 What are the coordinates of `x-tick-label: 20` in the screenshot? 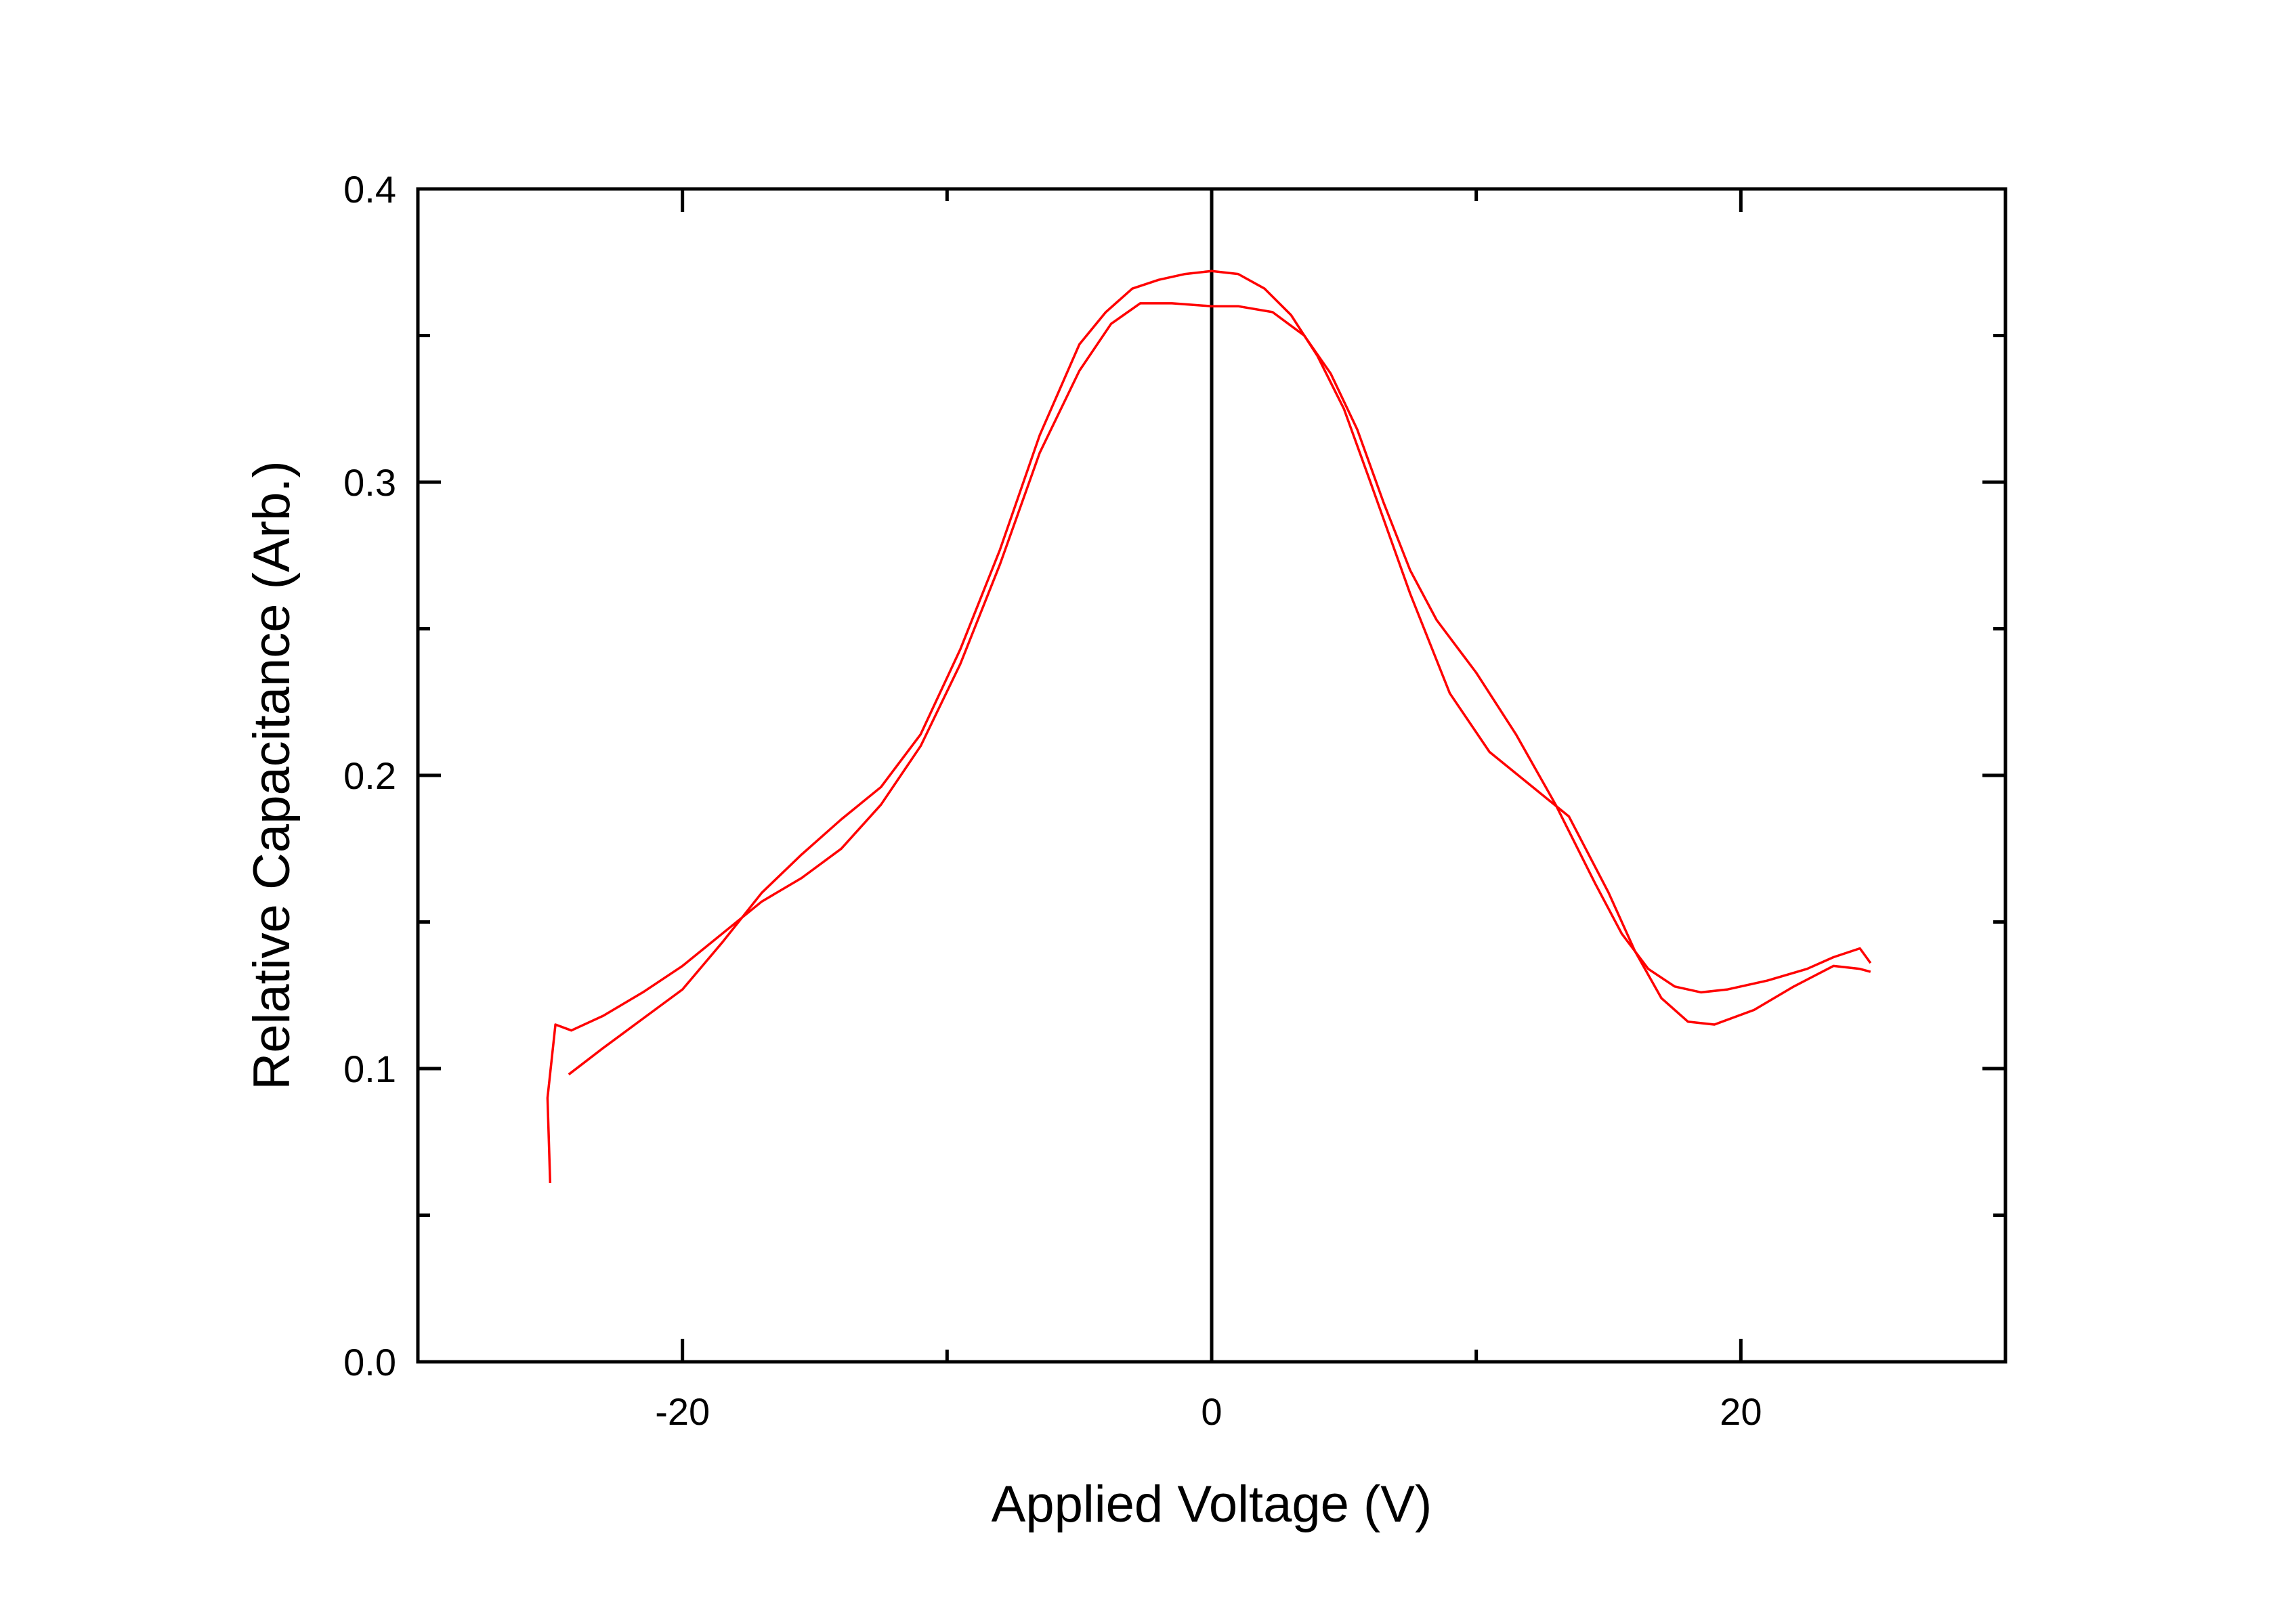 It's located at (1741, 1411).